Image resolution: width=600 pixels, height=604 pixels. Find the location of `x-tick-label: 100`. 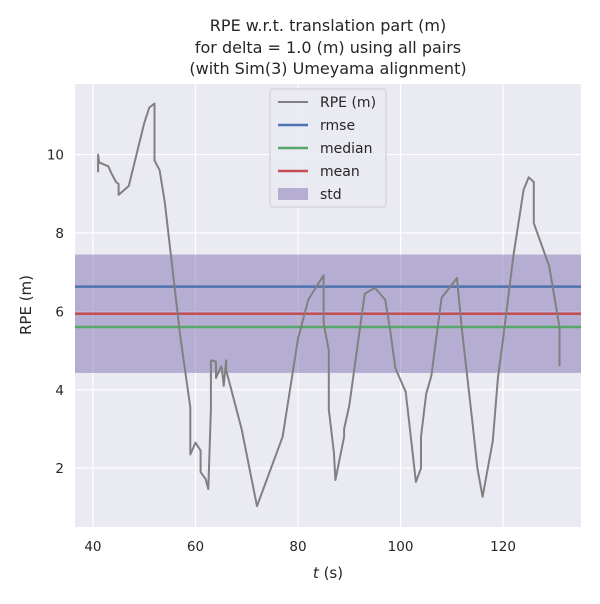

x-tick-label: 100 is located at coordinates (401, 547).